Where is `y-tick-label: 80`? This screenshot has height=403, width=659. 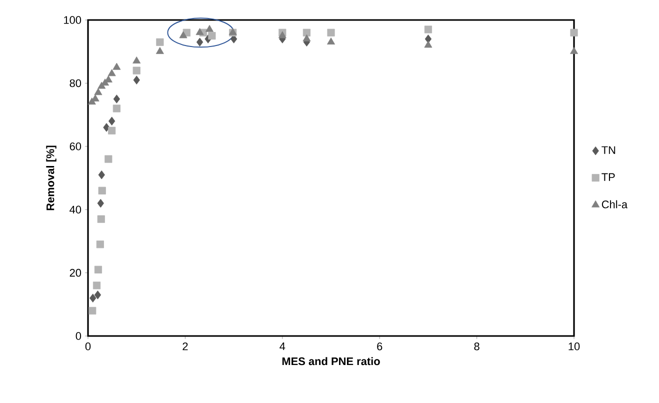 y-tick-label: 80 is located at coordinates (76, 83).